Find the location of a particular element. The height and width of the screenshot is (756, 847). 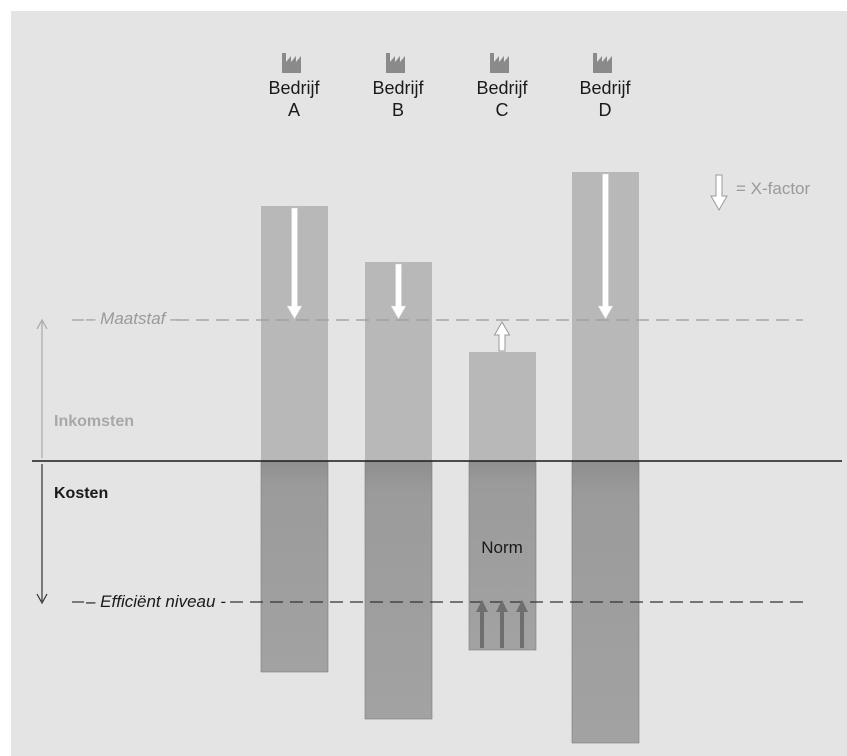

norm-label: Norm is located at coordinates (502, 547).